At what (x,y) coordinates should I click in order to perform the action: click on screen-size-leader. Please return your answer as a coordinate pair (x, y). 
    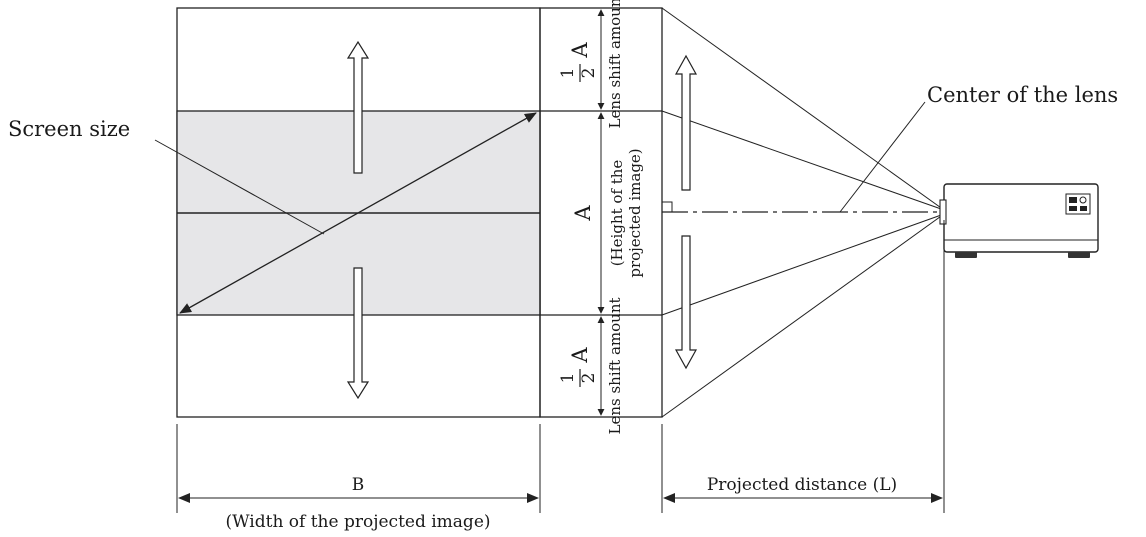
    Looking at the image, I should click on (239, 187).